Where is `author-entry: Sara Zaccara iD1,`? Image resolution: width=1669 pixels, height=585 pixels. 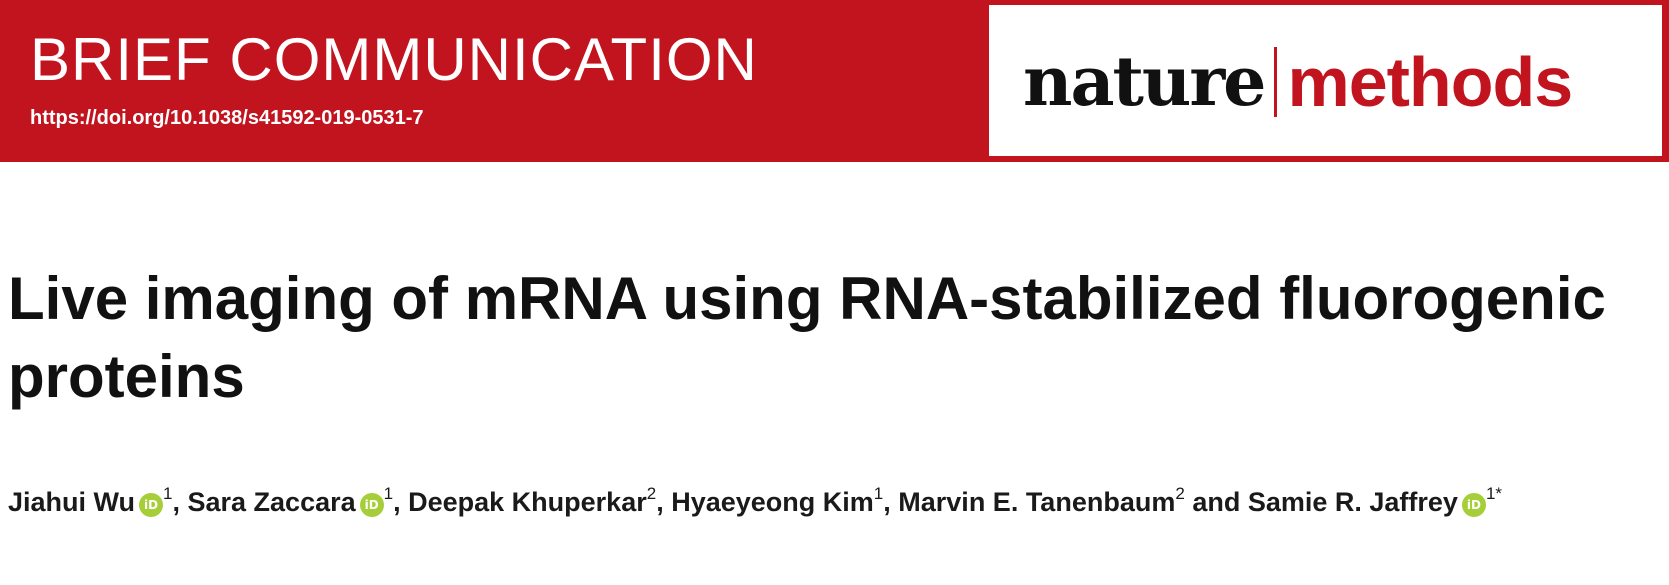
author-entry: Sara Zaccara iD1, is located at coordinates (298, 500).